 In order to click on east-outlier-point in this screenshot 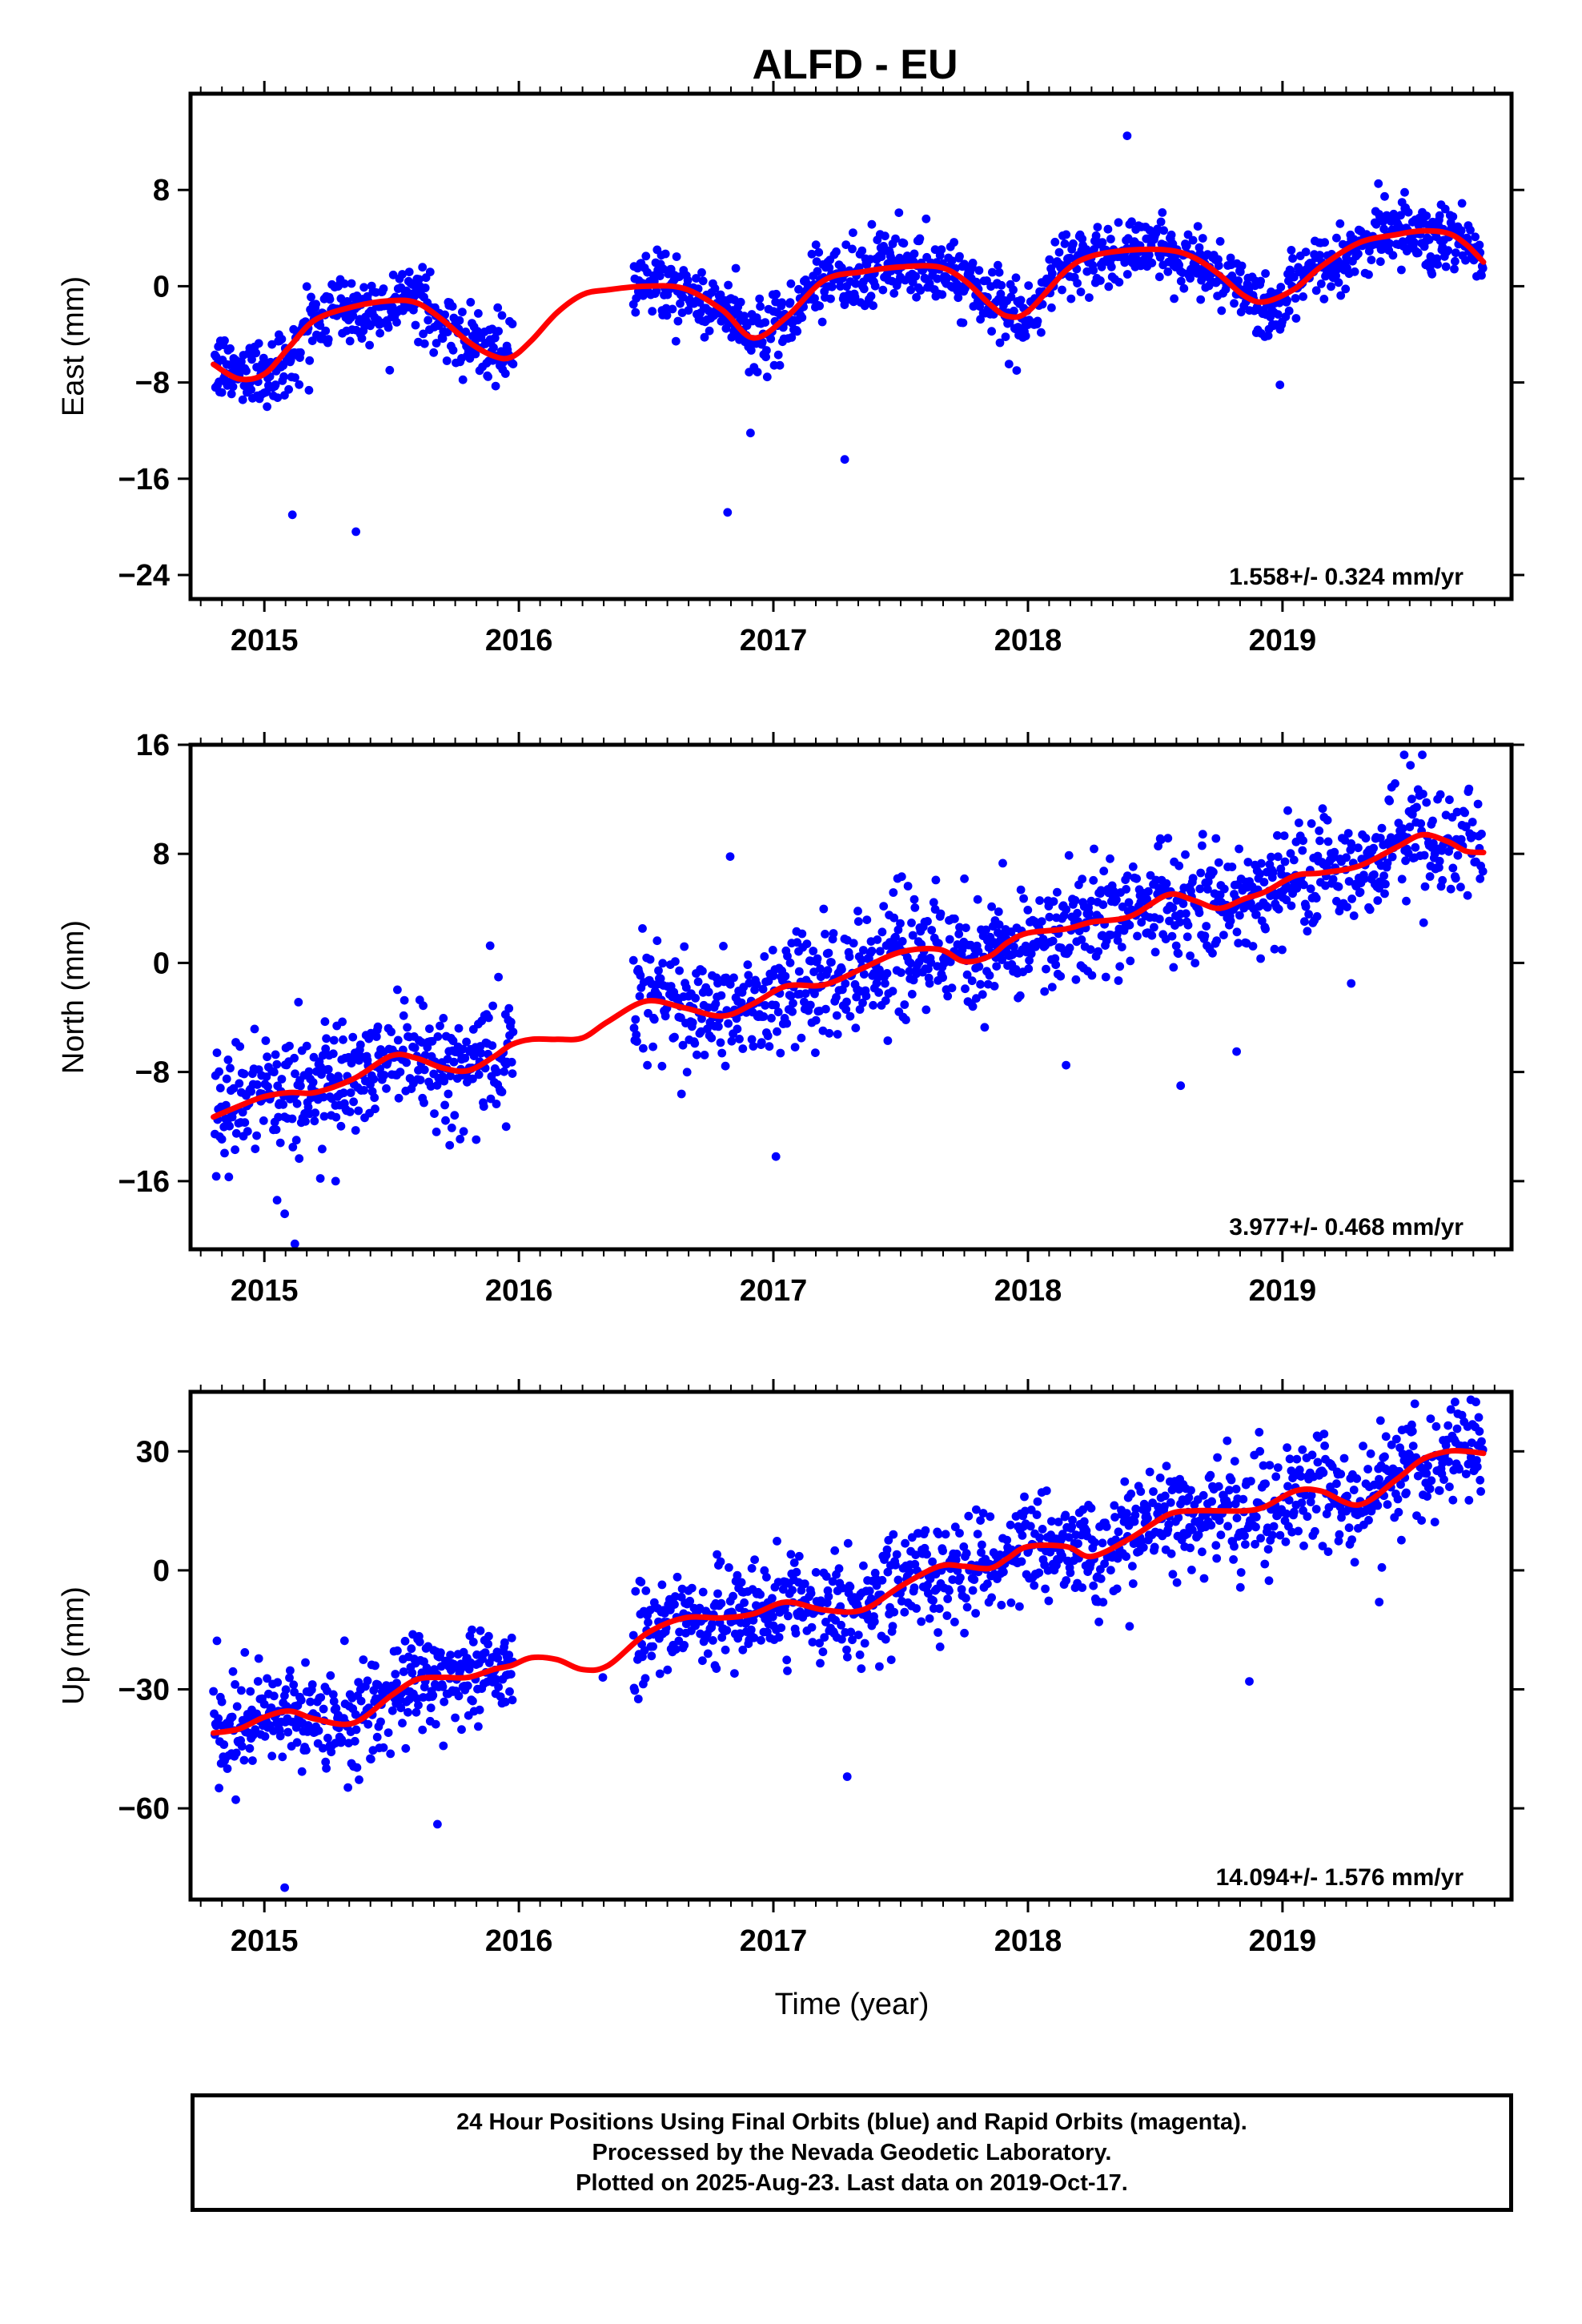, I will do `click(1127, 136)`.